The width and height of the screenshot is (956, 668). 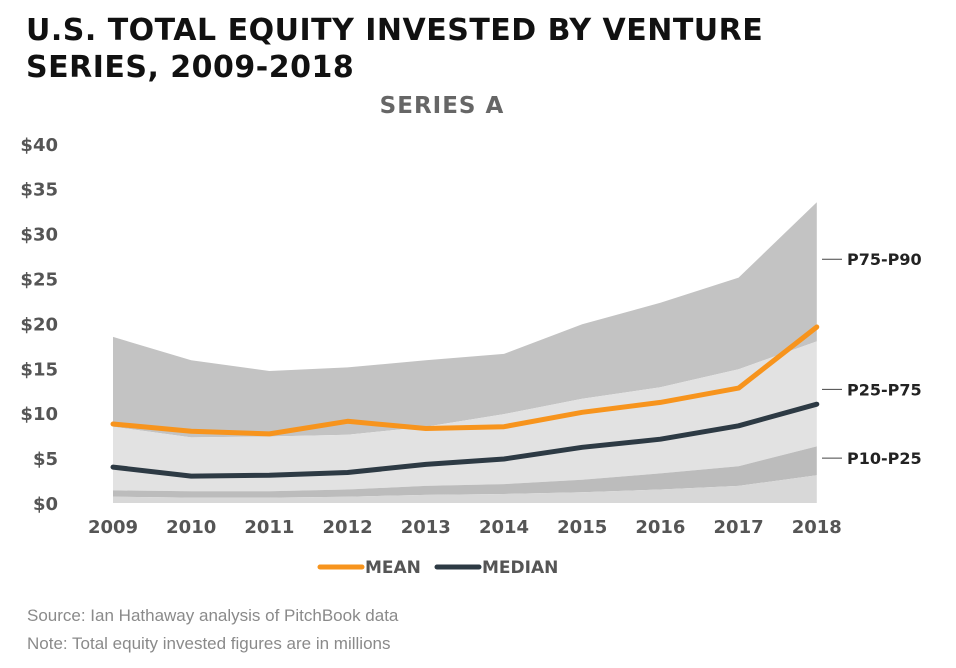 I want to click on legend-label: MEDIAN, so click(x=520, y=568).